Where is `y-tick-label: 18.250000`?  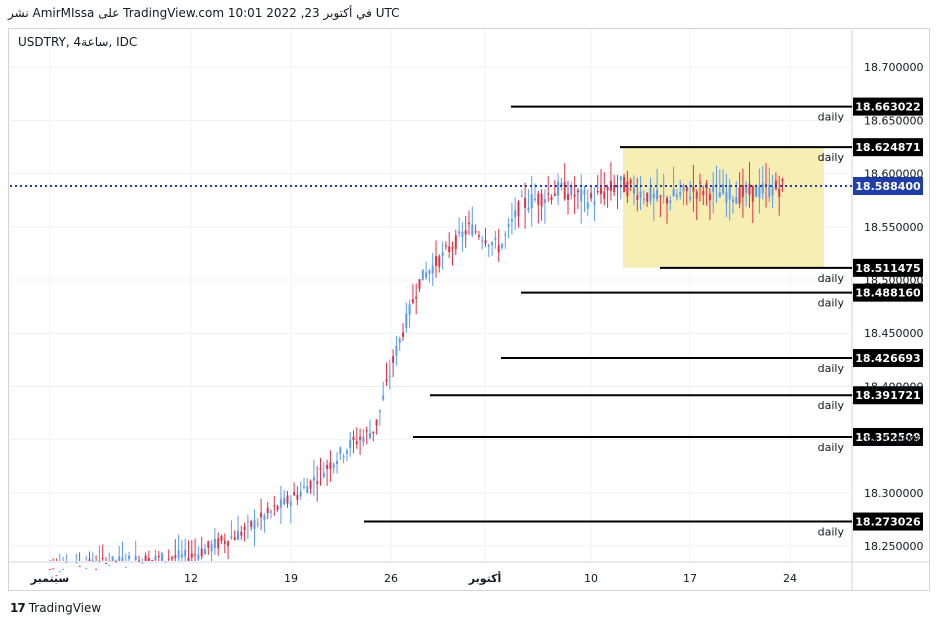
y-tick-label: 18.250000 is located at coordinates (894, 546).